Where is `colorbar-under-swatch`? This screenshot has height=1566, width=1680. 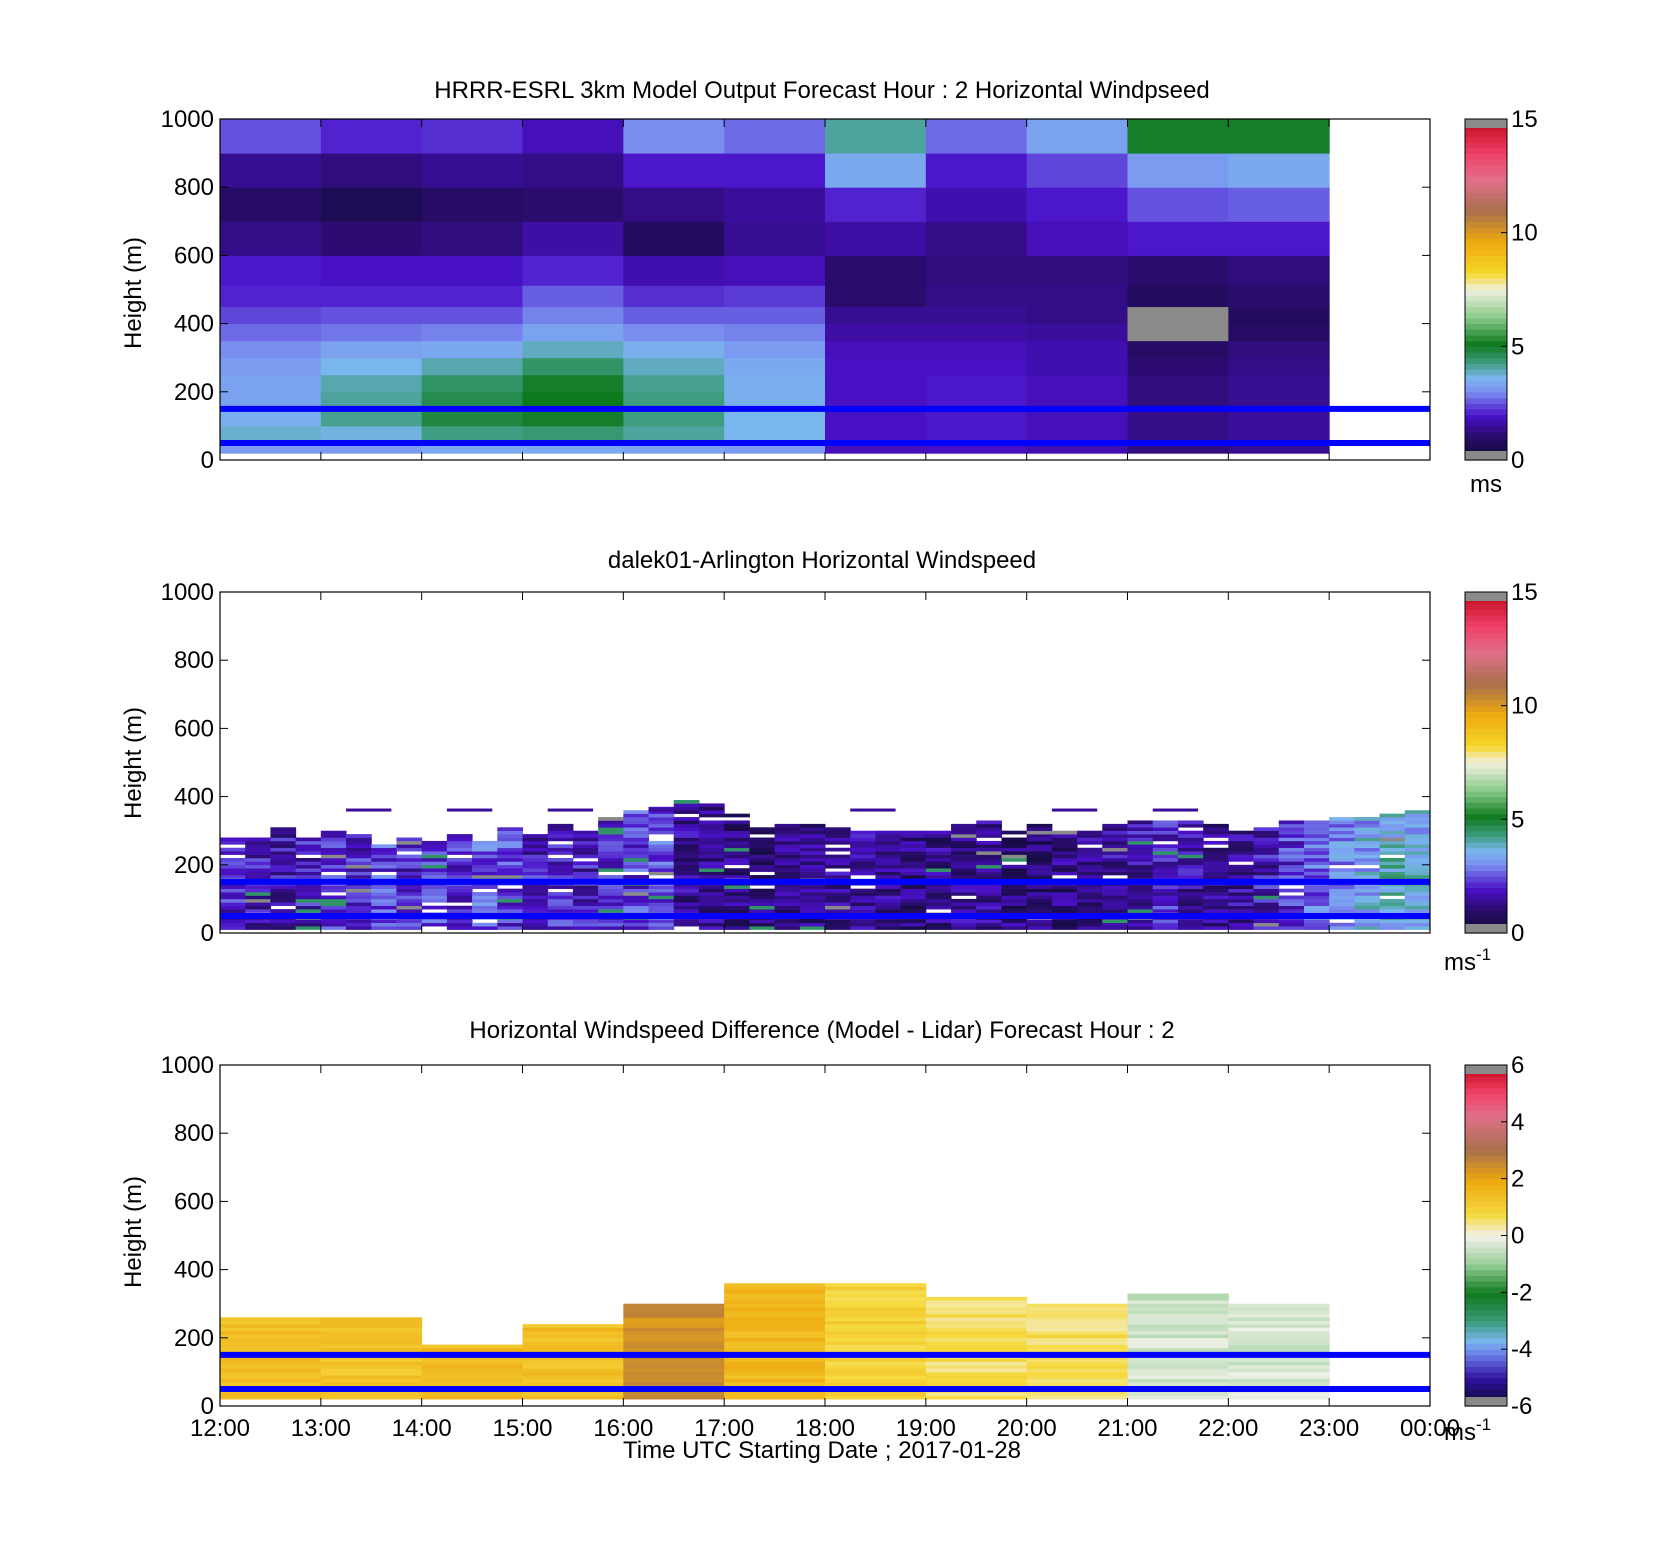
colorbar-under-swatch is located at coordinates (1486, 455).